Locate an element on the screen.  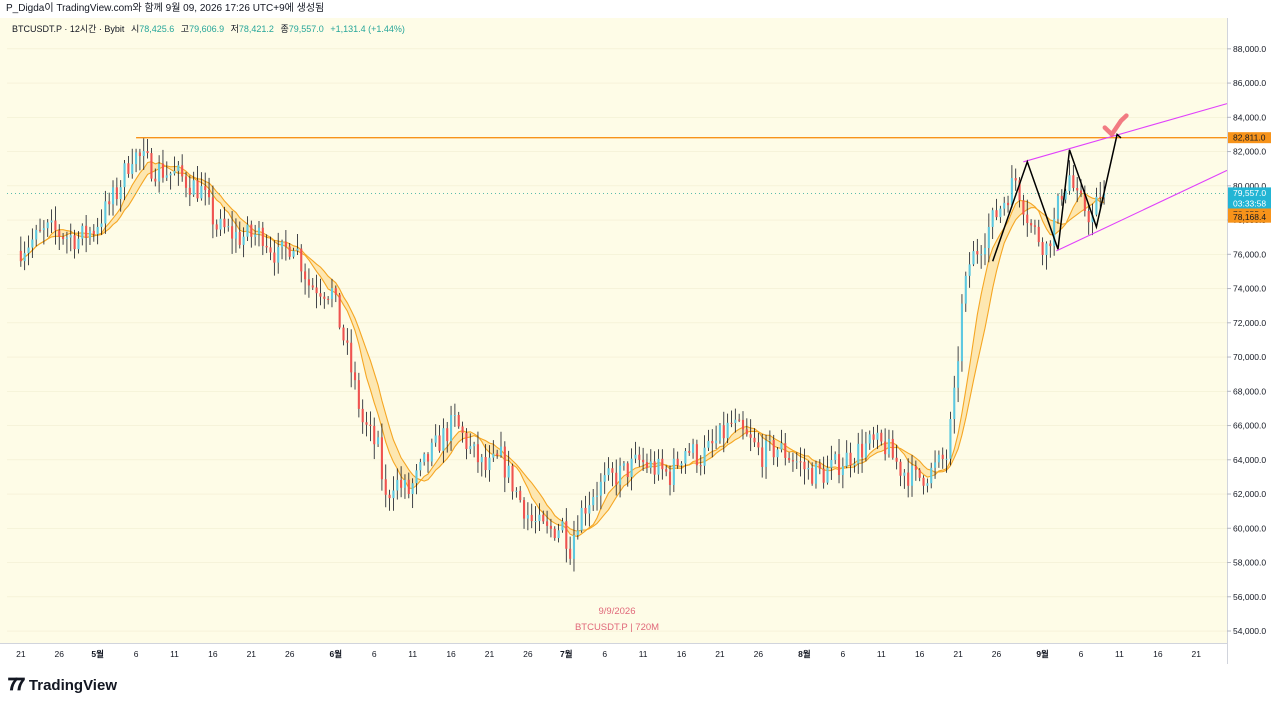
time-tick-label: 26 is located at coordinates (290, 654).